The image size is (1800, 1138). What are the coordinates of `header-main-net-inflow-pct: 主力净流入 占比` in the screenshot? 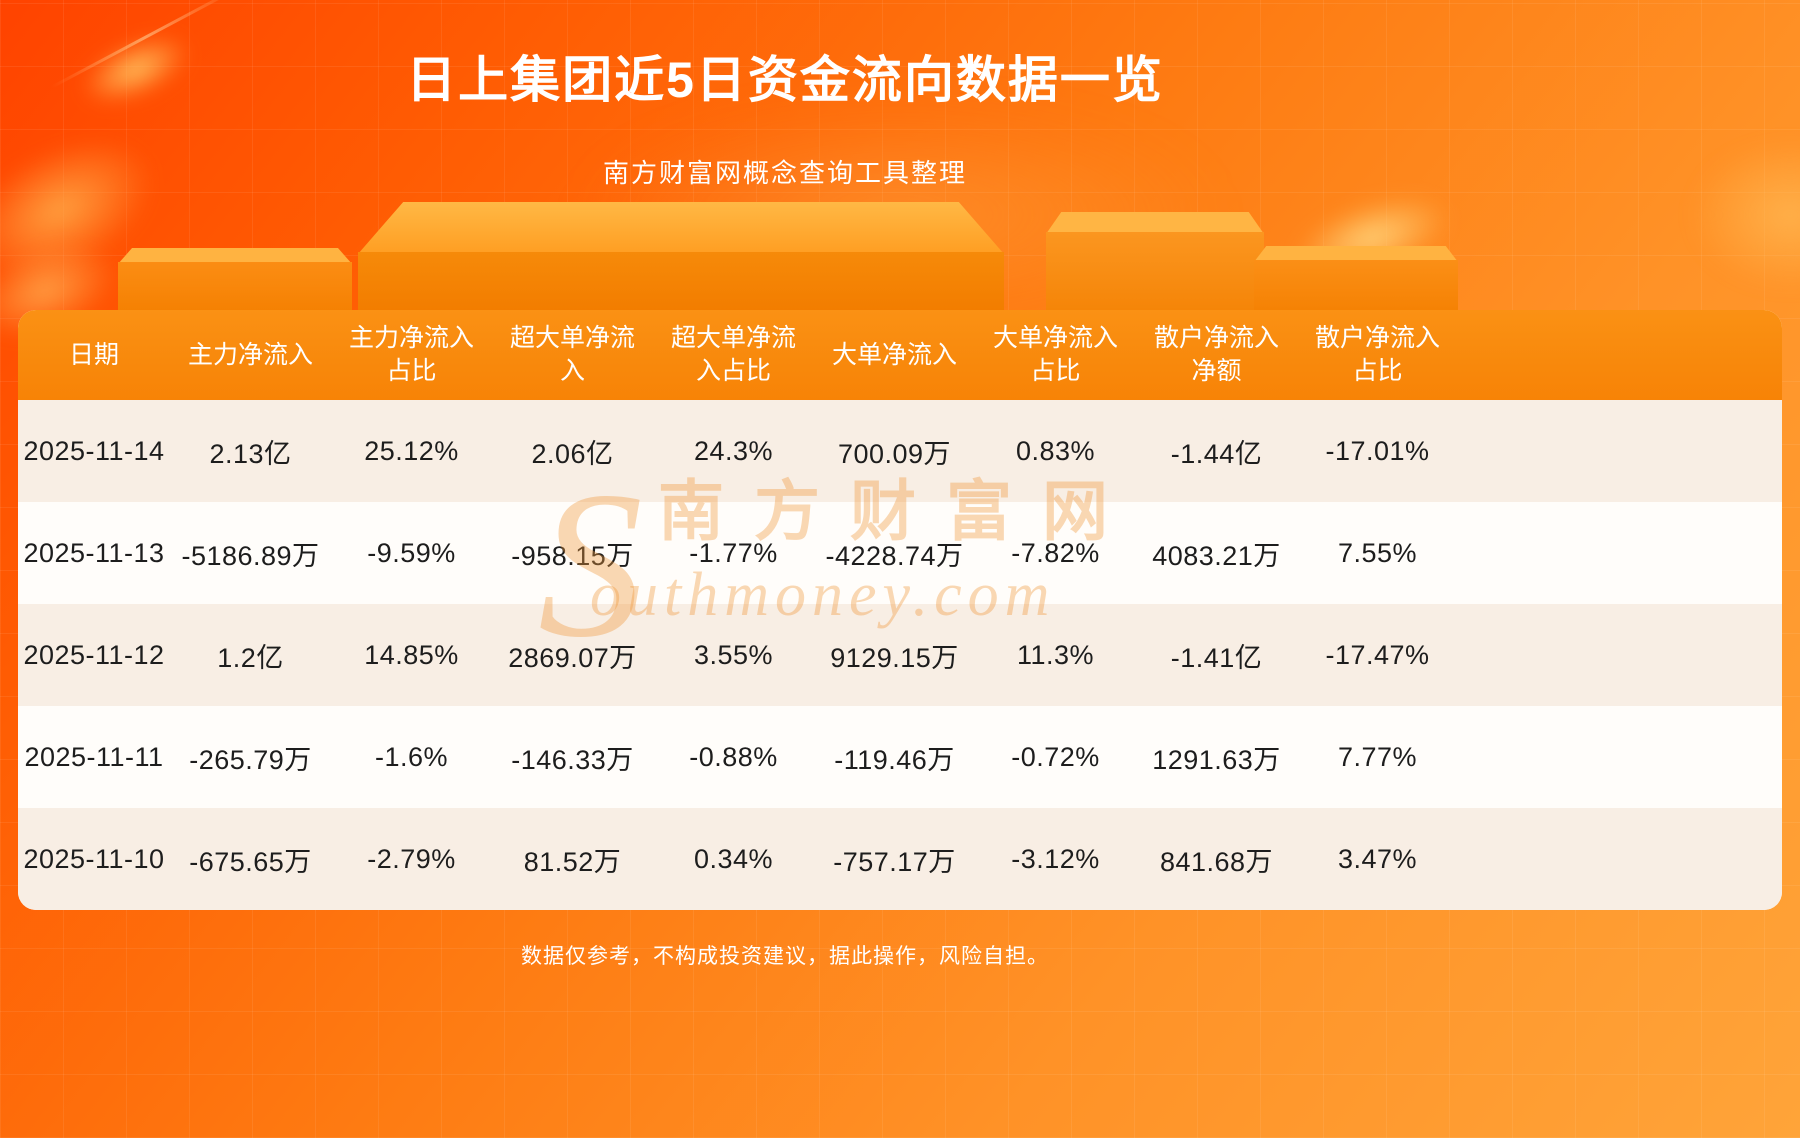 It's located at (411, 354).